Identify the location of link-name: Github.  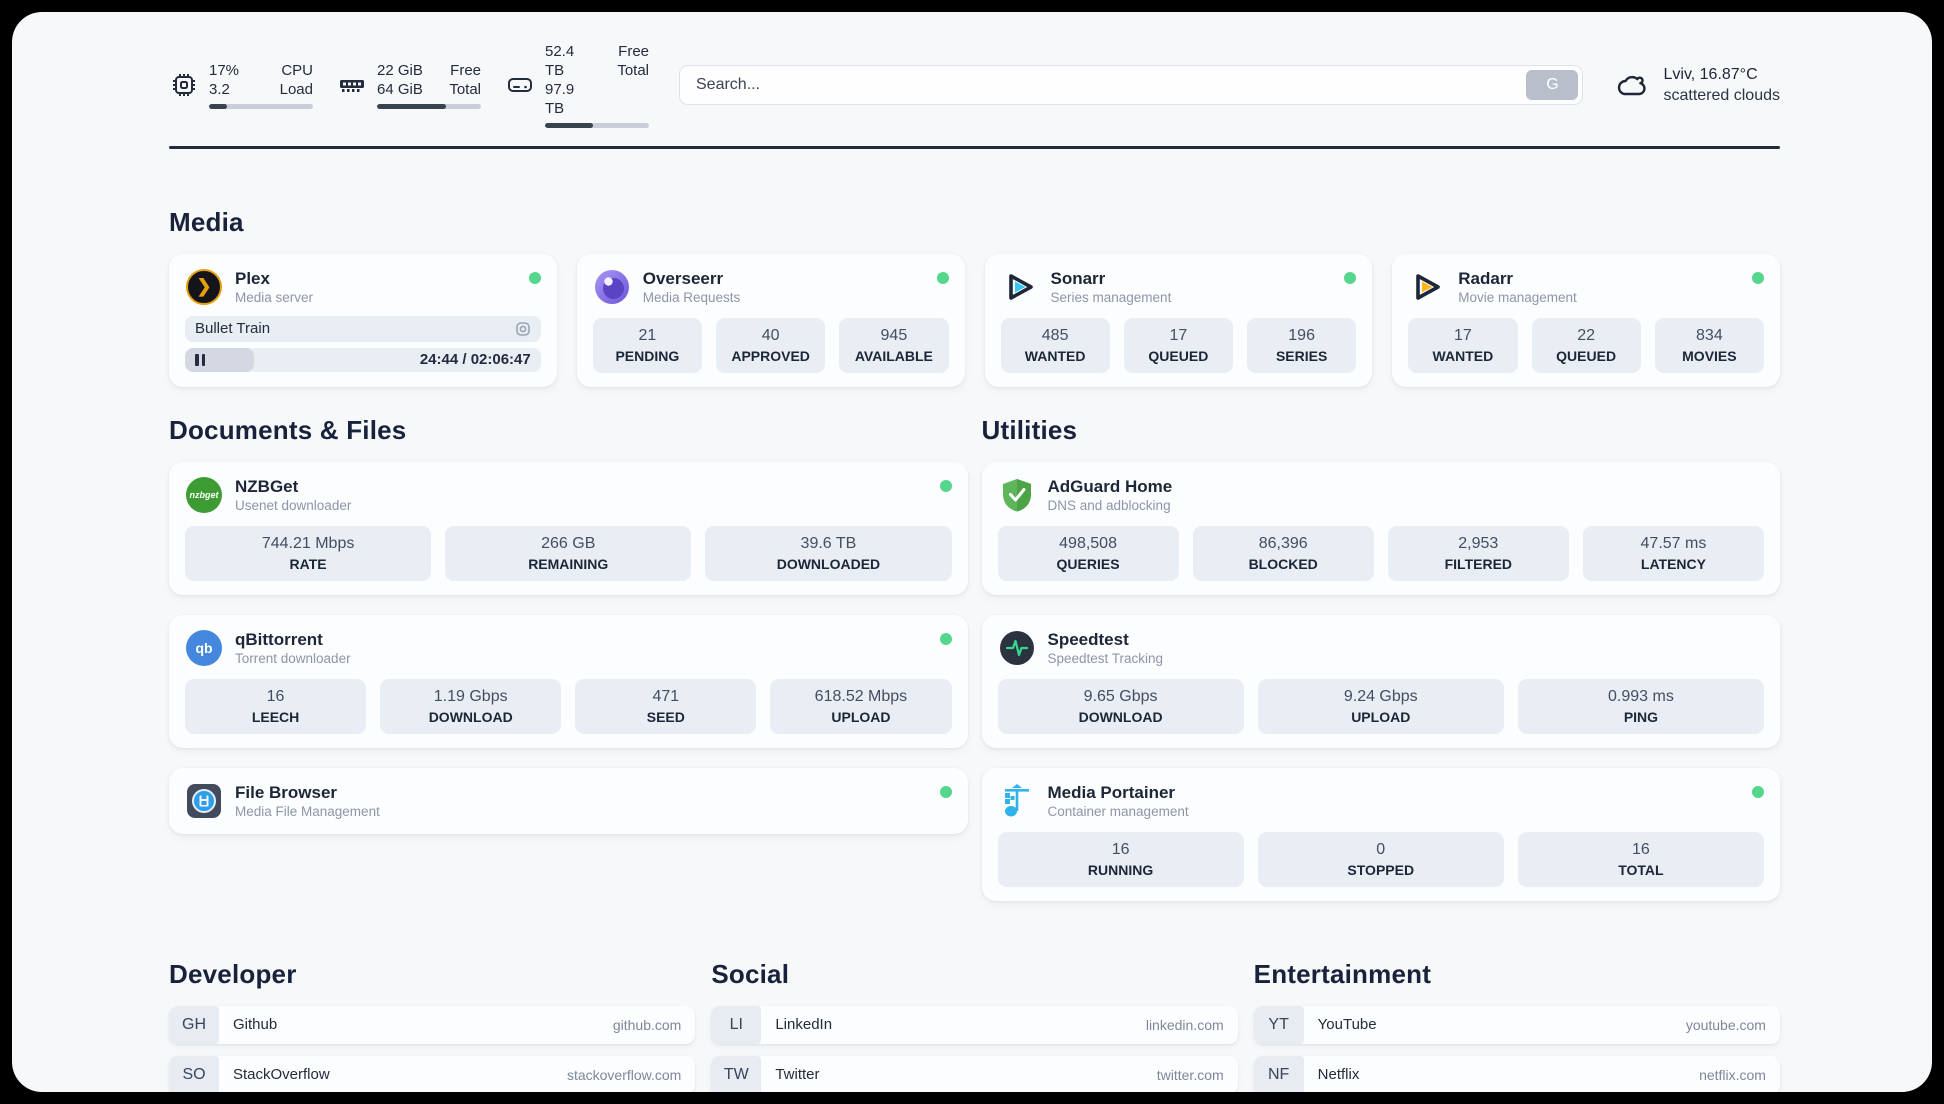
(255, 1024).